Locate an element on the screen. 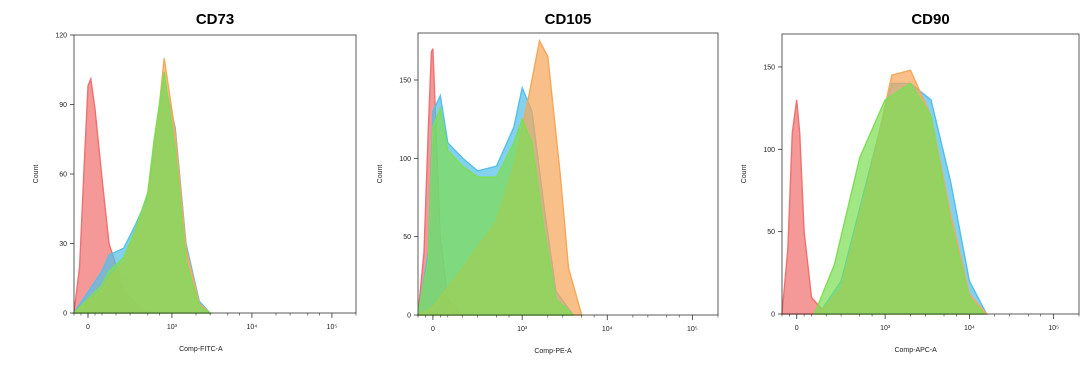 Image resolution: width=1087 pixels, height=374 pixels. x-axis-label: Comp-PE-A is located at coordinates (553, 351).